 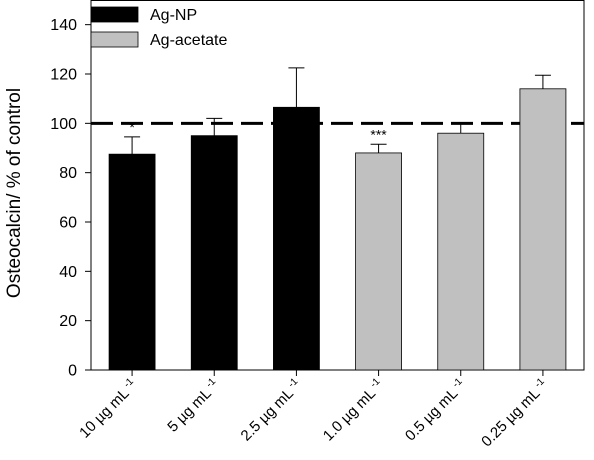 I want to click on y-tick-label: 40, so click(x=68, y=272).